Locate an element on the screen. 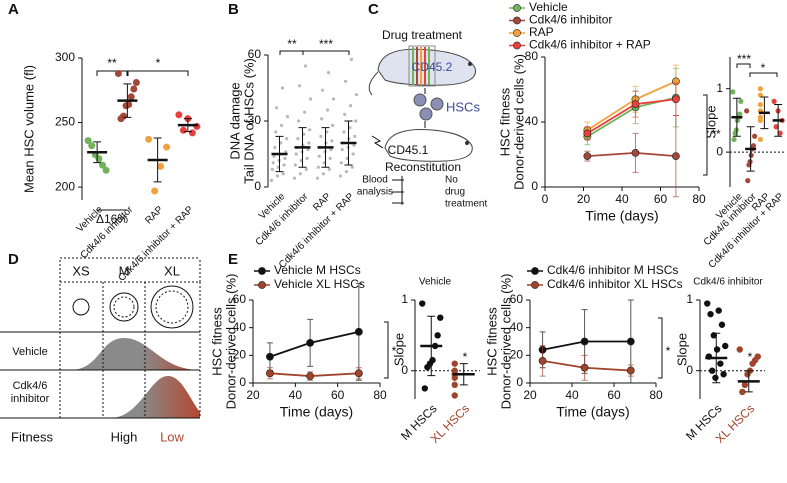 The width and height of the screenshot is (787, 483). legend-label: Cdk4/6 inhibitor XL HSCs is located at coordinates (615, 284).